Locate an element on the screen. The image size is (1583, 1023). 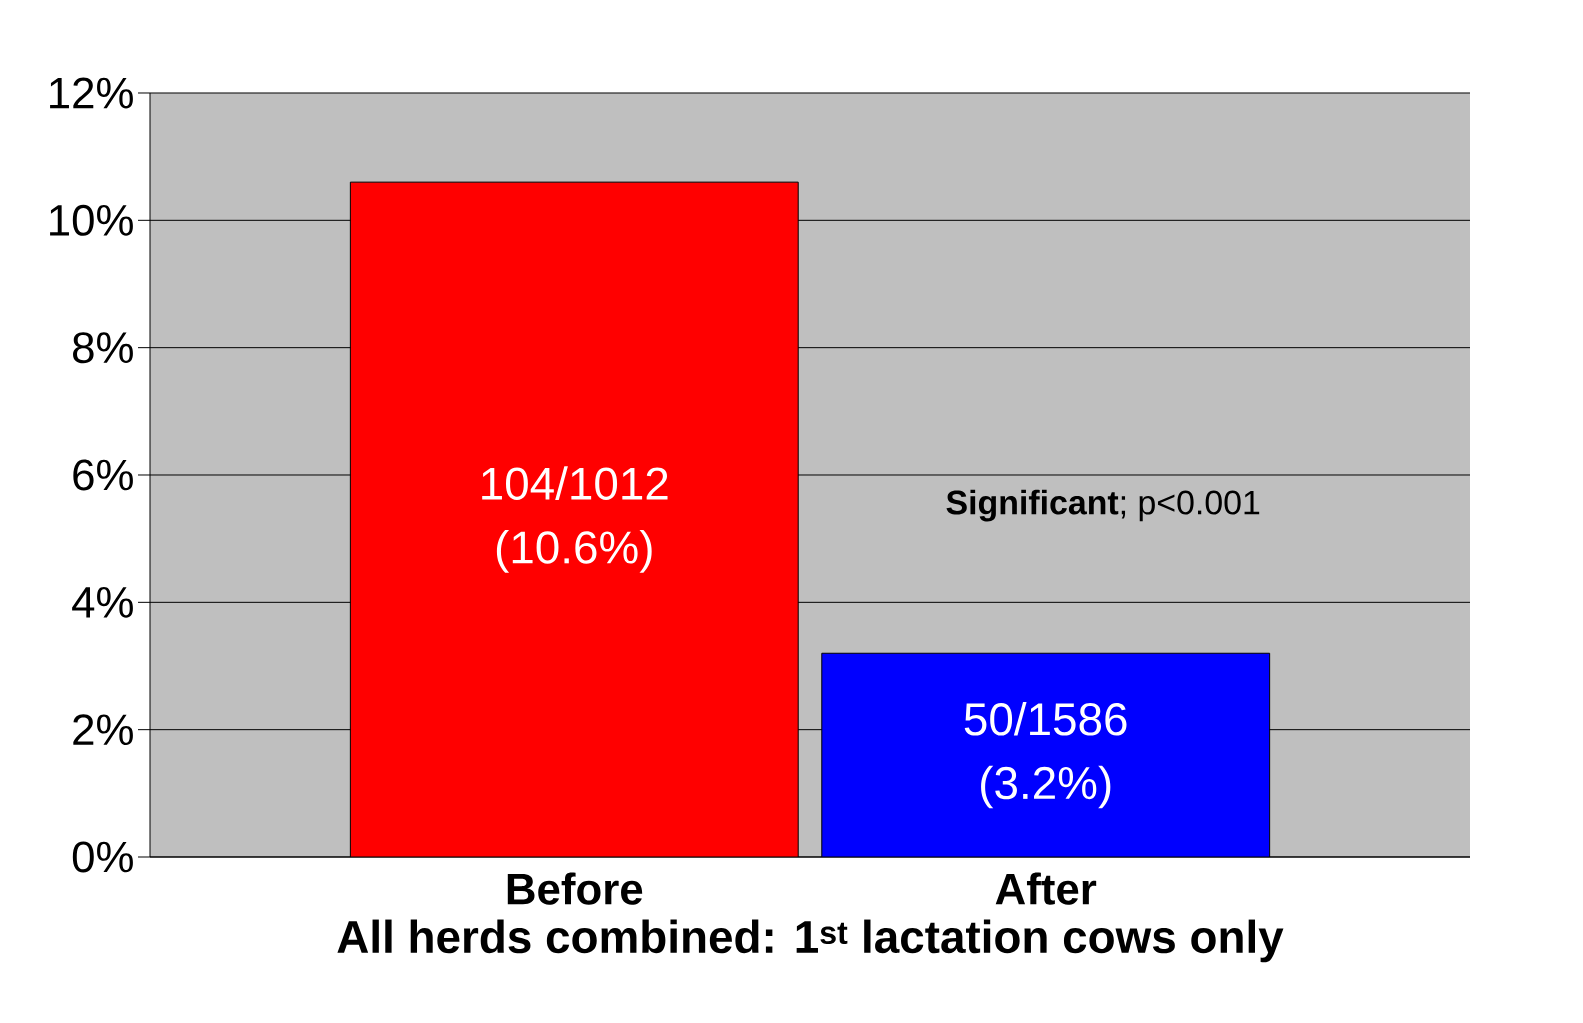
y-tick-label: 6% is located at coordinates (103, 475).